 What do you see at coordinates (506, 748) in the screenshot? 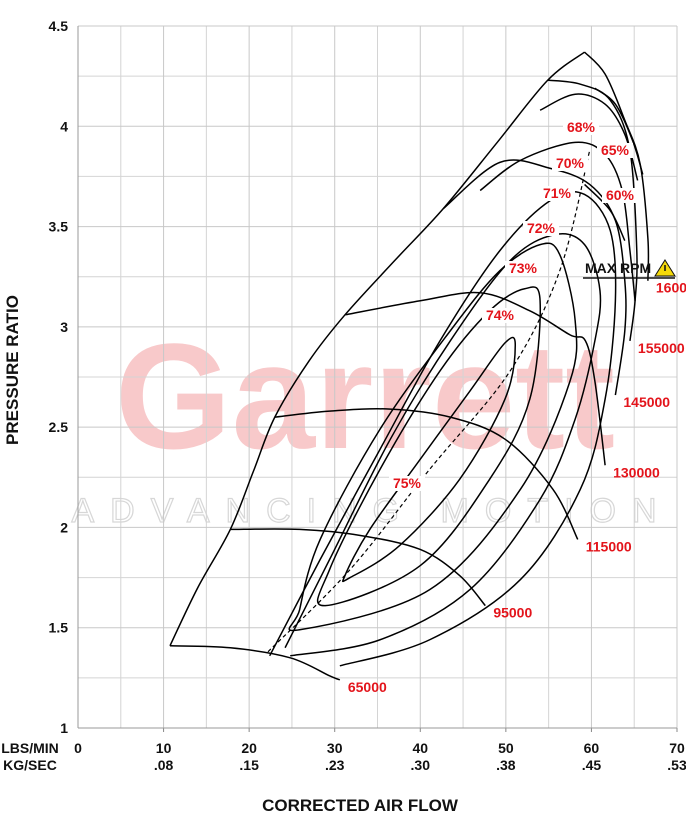
I see `x-tick-label: 50` at bounding box center [506, 748].